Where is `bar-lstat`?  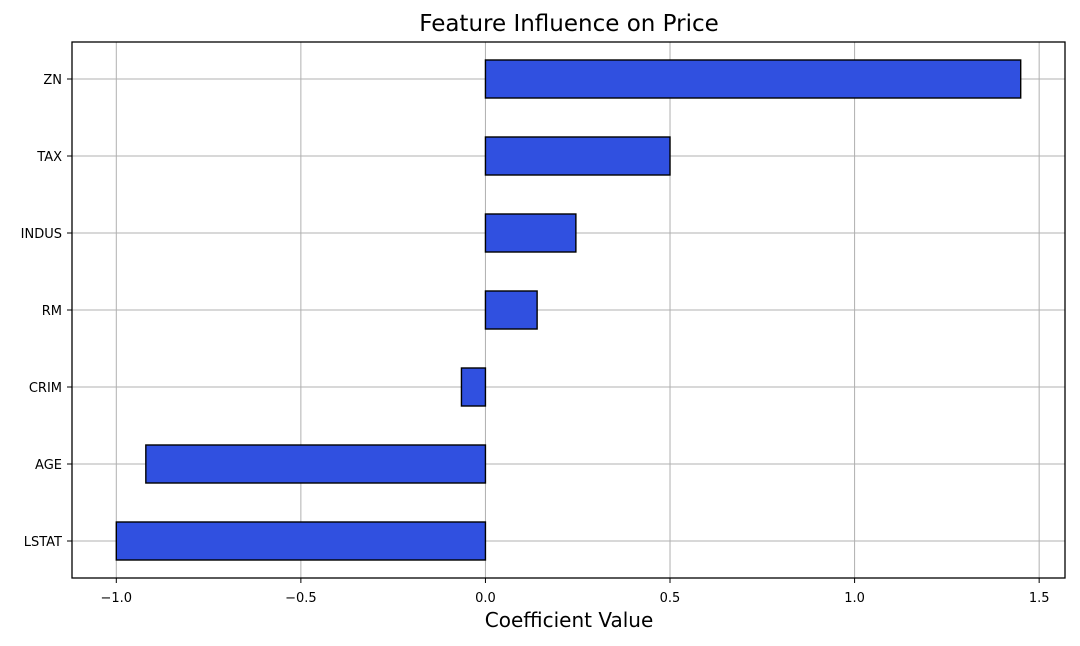
bar-lstat is located at coordinates (301, 541).